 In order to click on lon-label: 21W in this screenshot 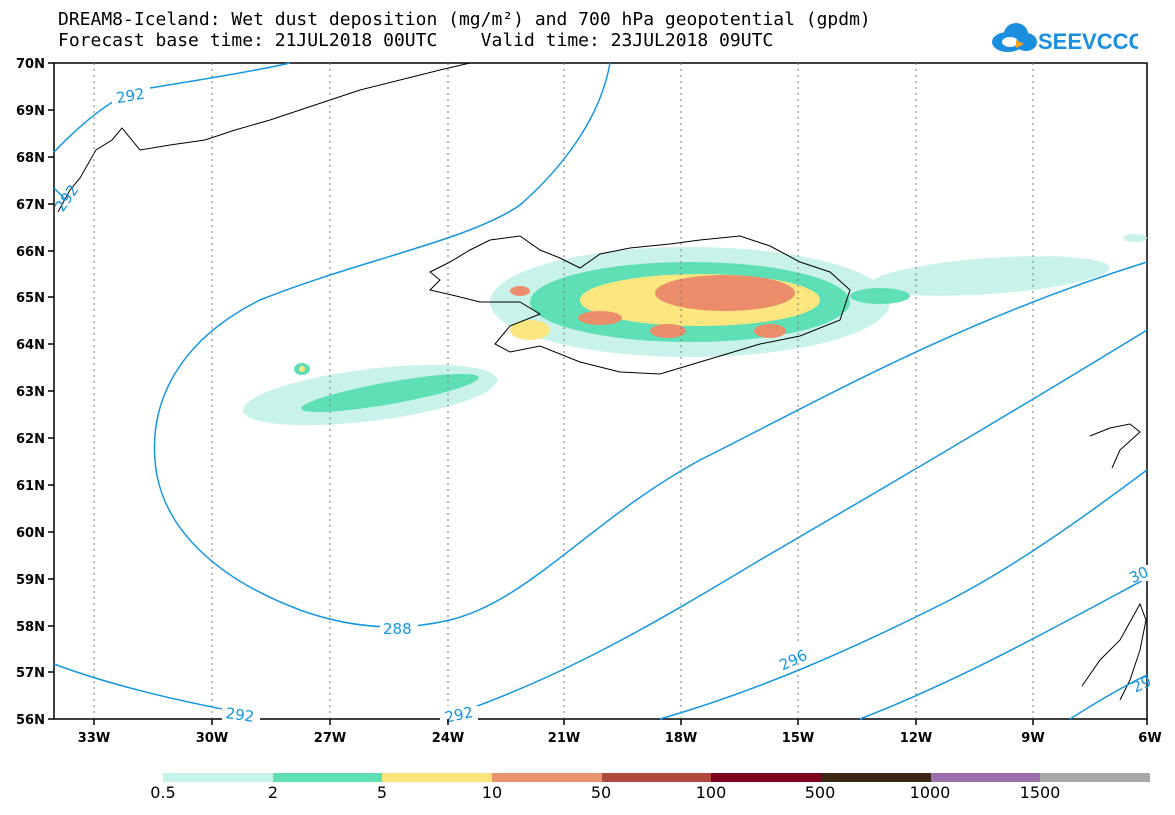, I will do `click(564, 738)`.